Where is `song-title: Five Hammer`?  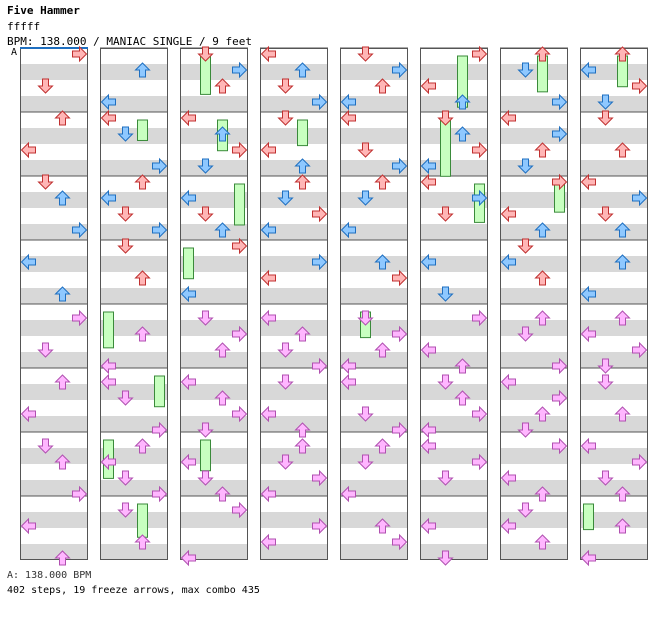 song-title: Five Hammer is located at coordinates (43, 10).